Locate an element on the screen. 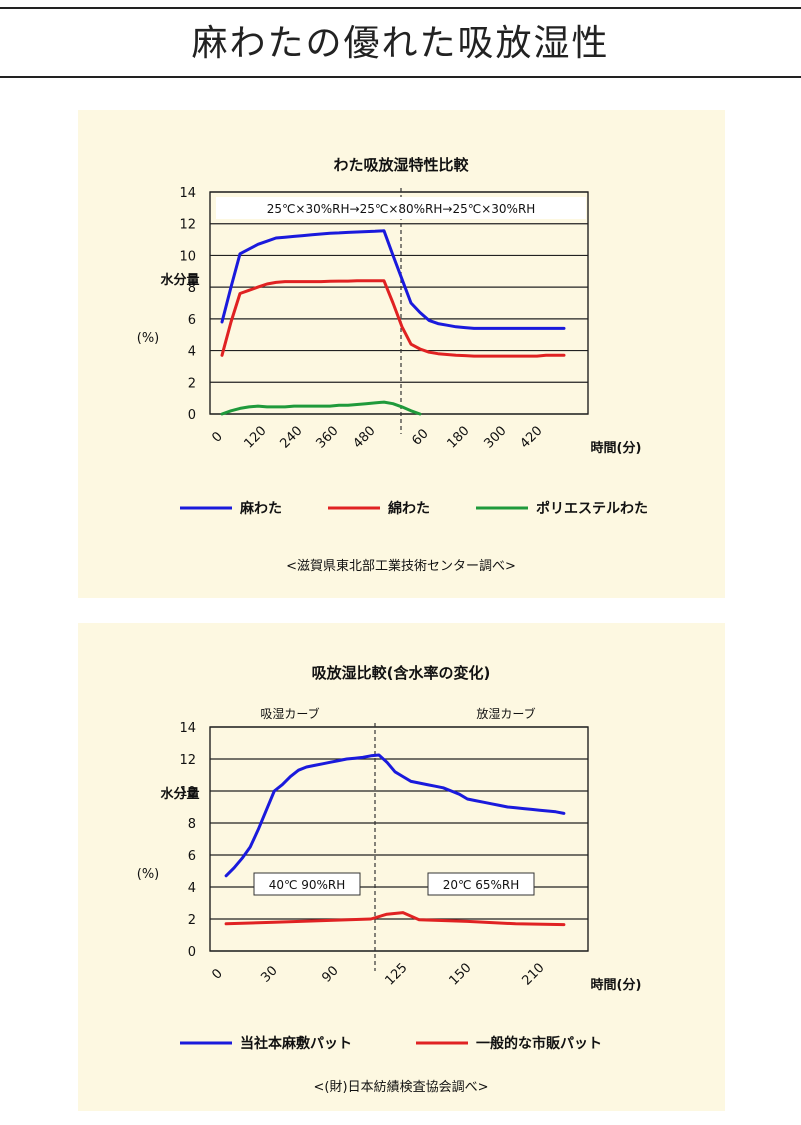 This screenshot has height=1125, width=801. chart-1-title: わた吸放湿特性比較 is located at coordinates (401, 165).